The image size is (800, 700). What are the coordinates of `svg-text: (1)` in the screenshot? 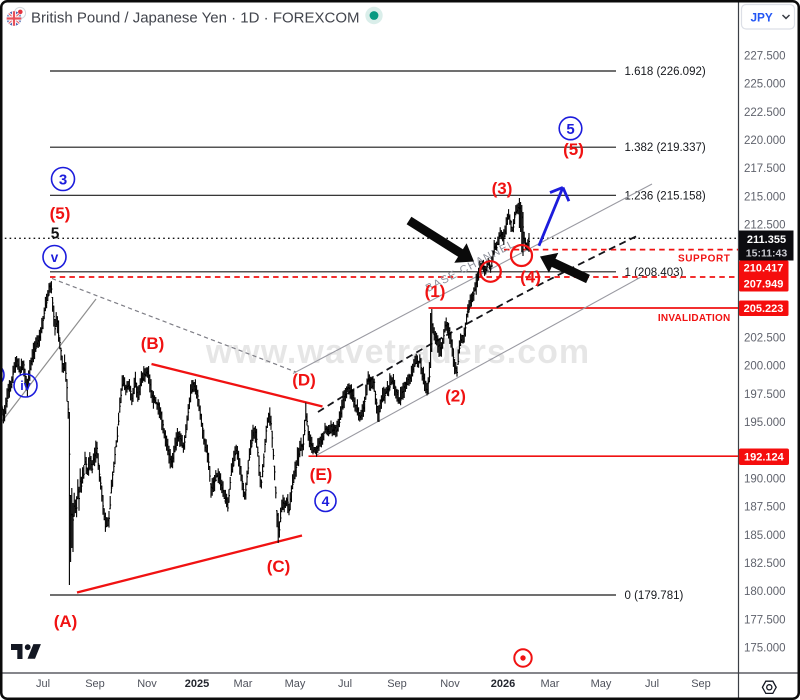 It's located at (435, 291).